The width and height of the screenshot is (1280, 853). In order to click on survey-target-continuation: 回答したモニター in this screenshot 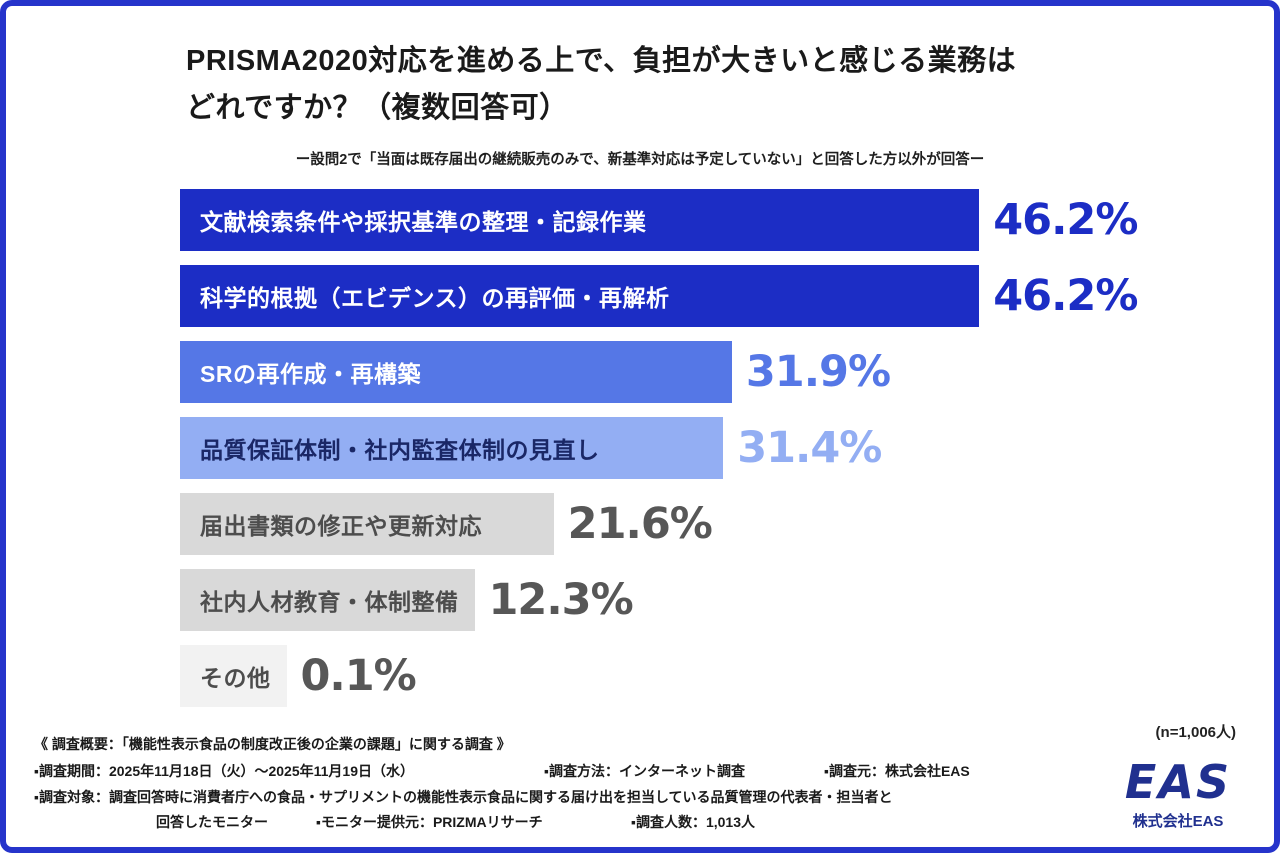, I will do `click(212, 821)`.